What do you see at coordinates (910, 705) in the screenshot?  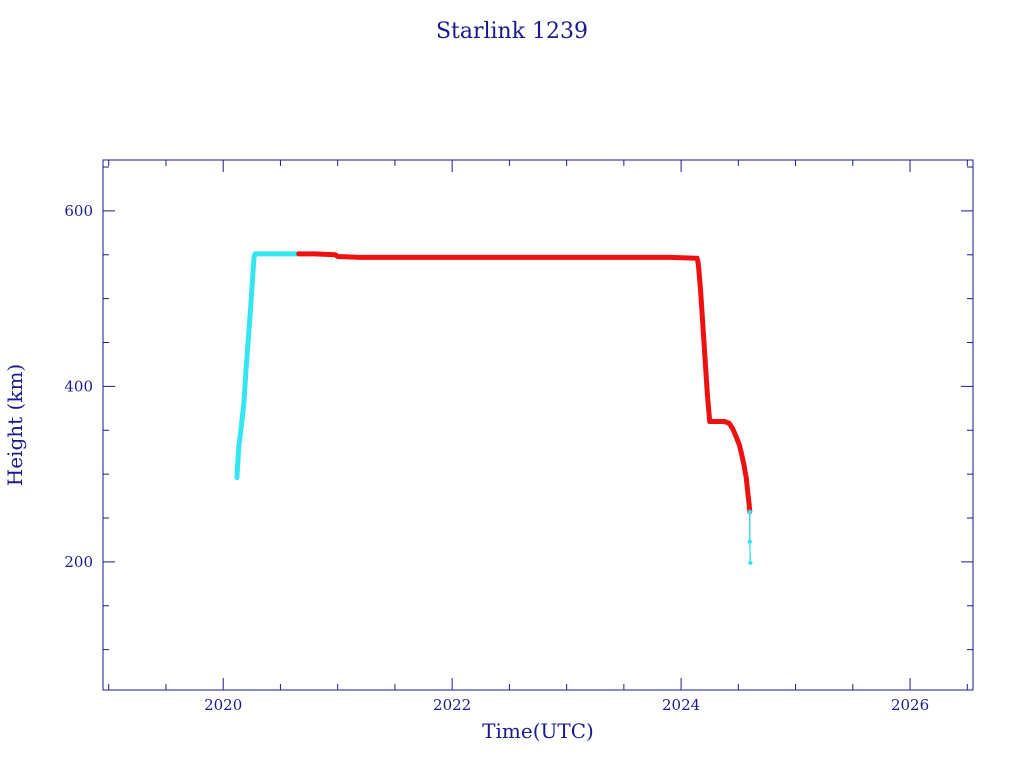 I see `x-tick-label: 2026` at bounding box center [910, 705].